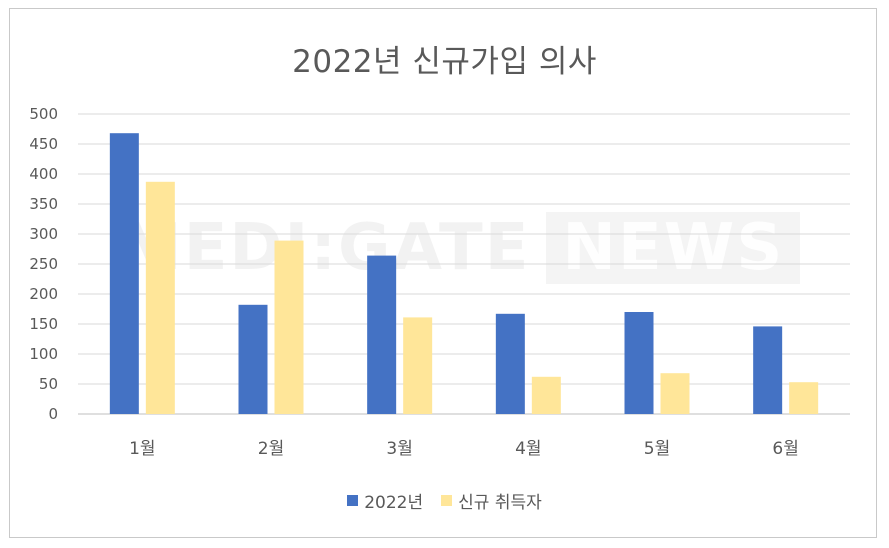 This screenshot has height=548, width=889. I want to click on y-tick-label: 350, so click(43, 204).